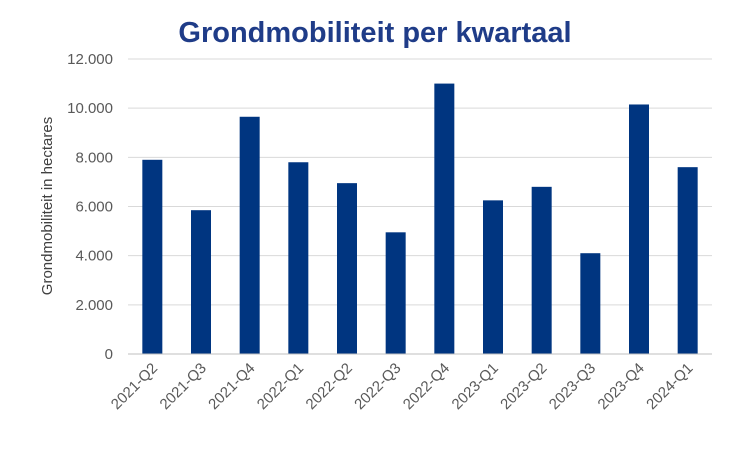 This screenshot has width=750, height=465. Describe the element at coordinates (669, 386) in the screenshot. I see `x-tick-label: 2024-Q1` at that location.